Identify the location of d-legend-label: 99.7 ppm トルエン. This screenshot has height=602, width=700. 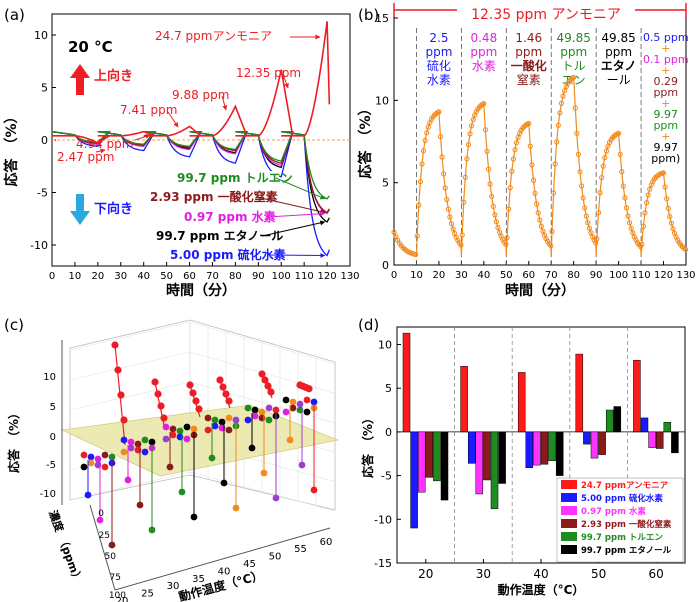
(622, 538).